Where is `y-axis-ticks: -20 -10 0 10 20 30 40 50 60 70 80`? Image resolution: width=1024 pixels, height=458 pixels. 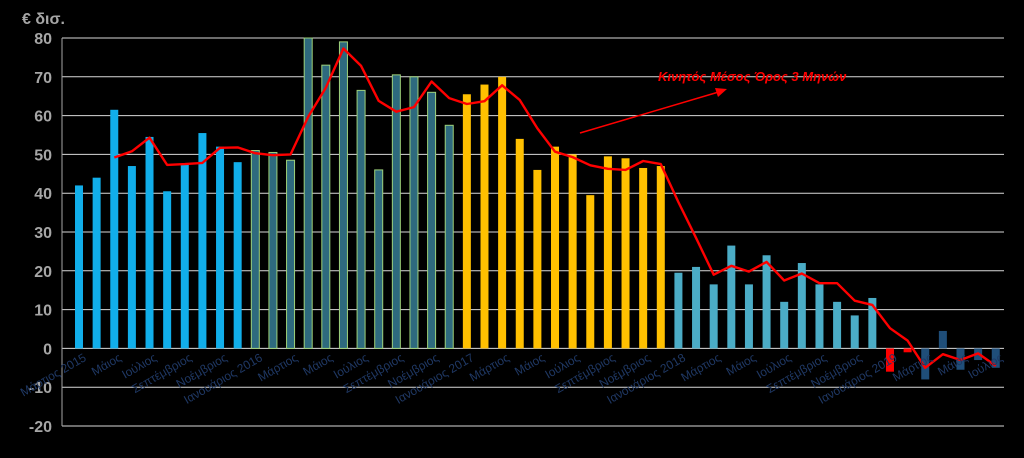 y-axis-ticks: -20 -10 0 10 20 30 40 50 60 70 80 is located at coordinates (40, 233).